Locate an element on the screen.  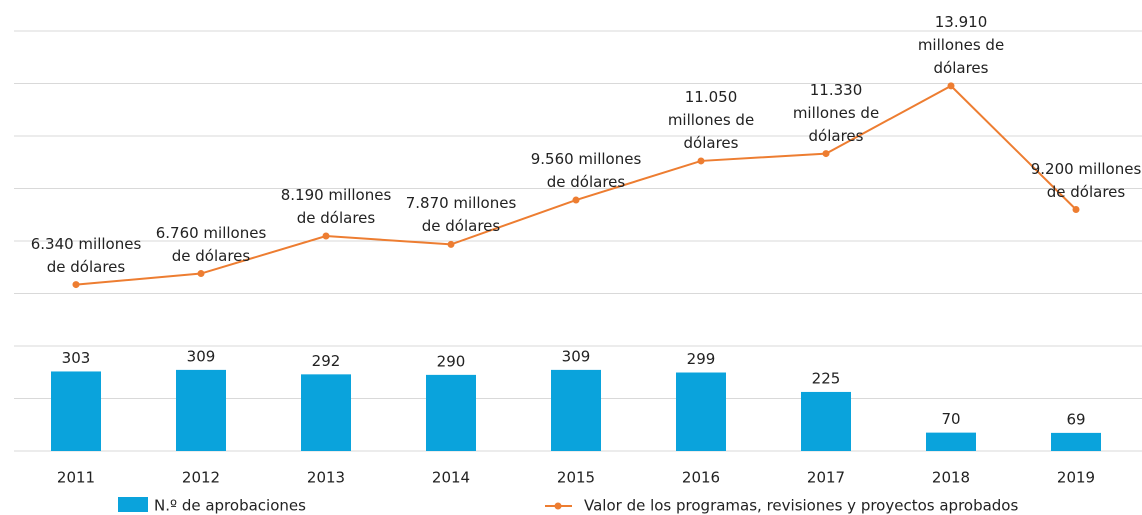
legend-label: N.º de aprobaciones is located at coordinates (230, 506).